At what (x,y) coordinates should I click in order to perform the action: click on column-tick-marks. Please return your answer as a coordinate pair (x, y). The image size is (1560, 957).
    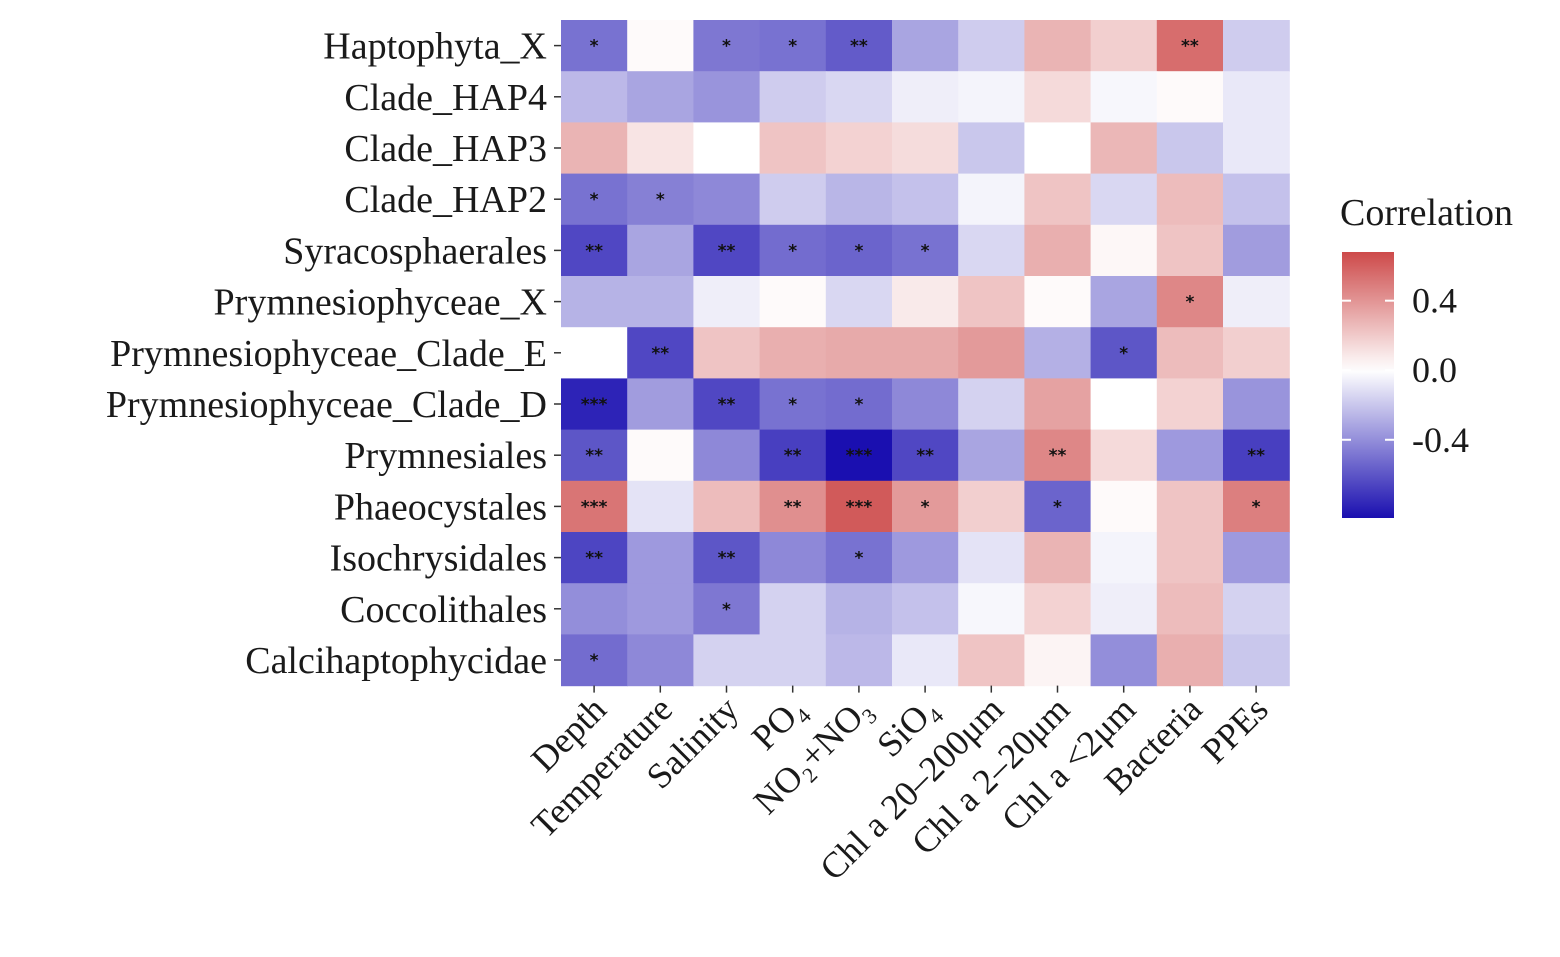
    Looking at the image, I should click on (925, 689).